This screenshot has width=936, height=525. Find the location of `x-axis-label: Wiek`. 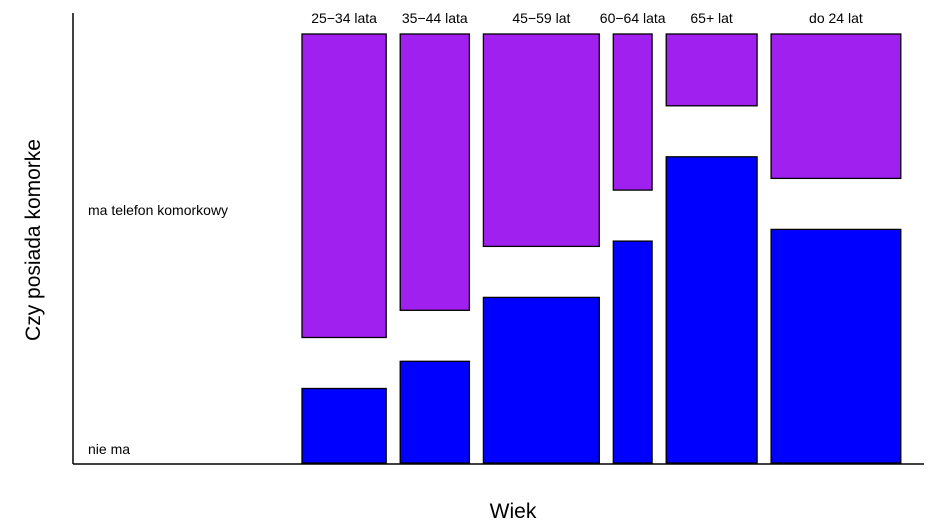

x-axis-label: Wiek is located at coordinates (513, 511).